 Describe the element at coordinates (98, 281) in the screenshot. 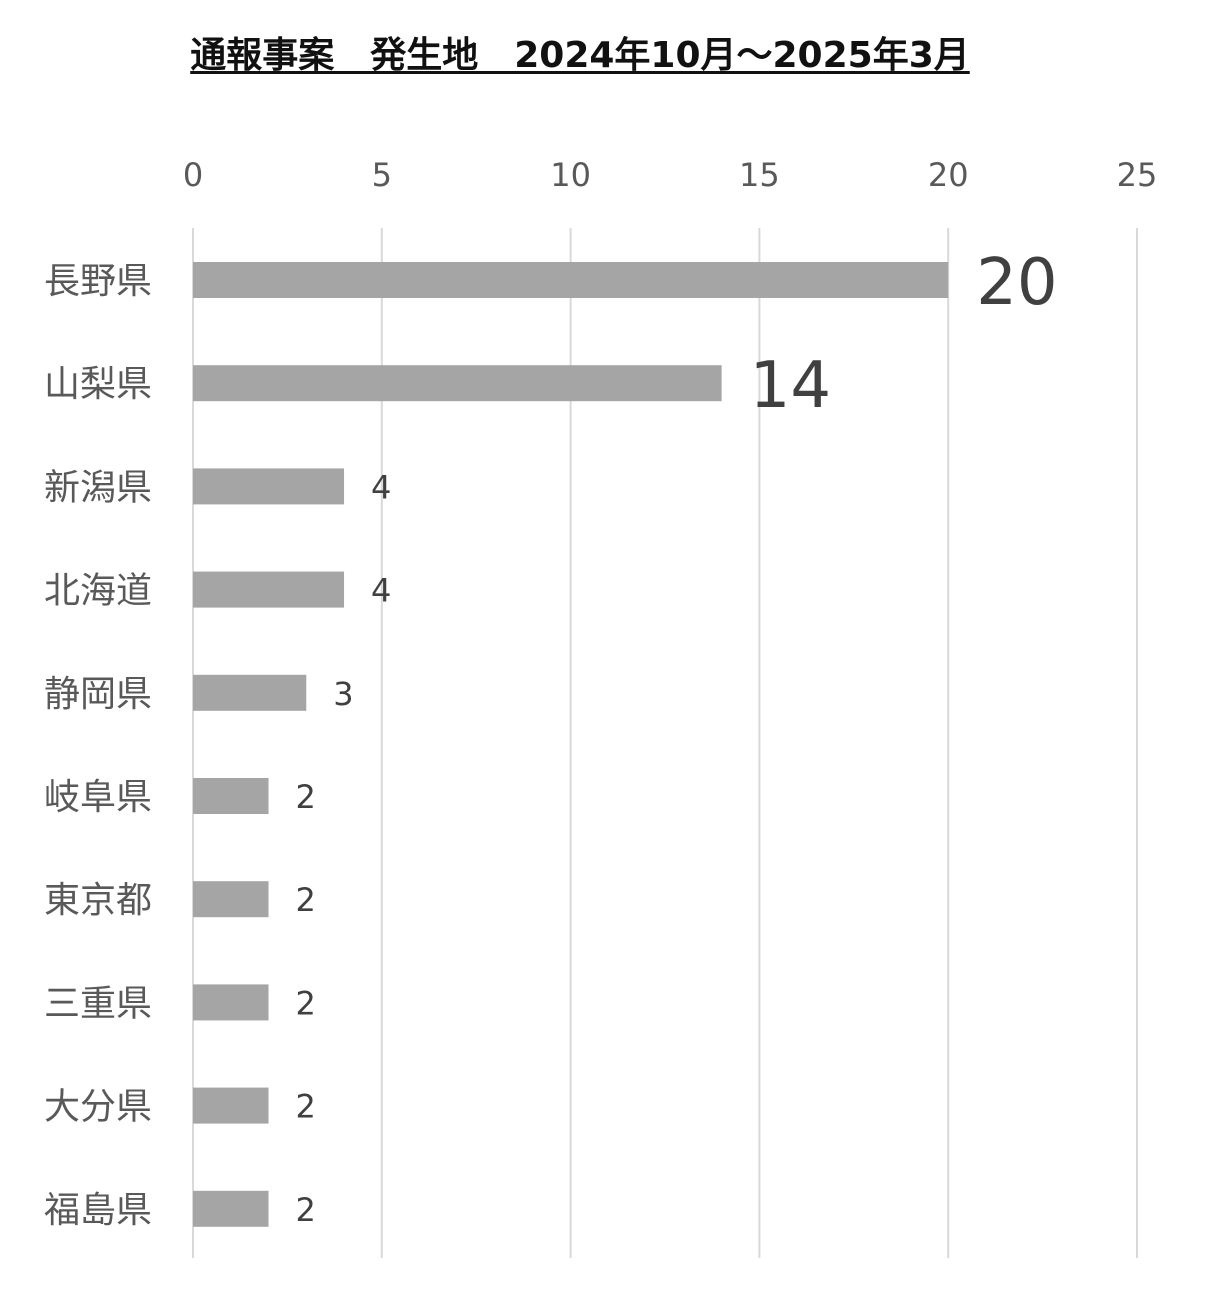

I see `category-label: 長野県` at that location.